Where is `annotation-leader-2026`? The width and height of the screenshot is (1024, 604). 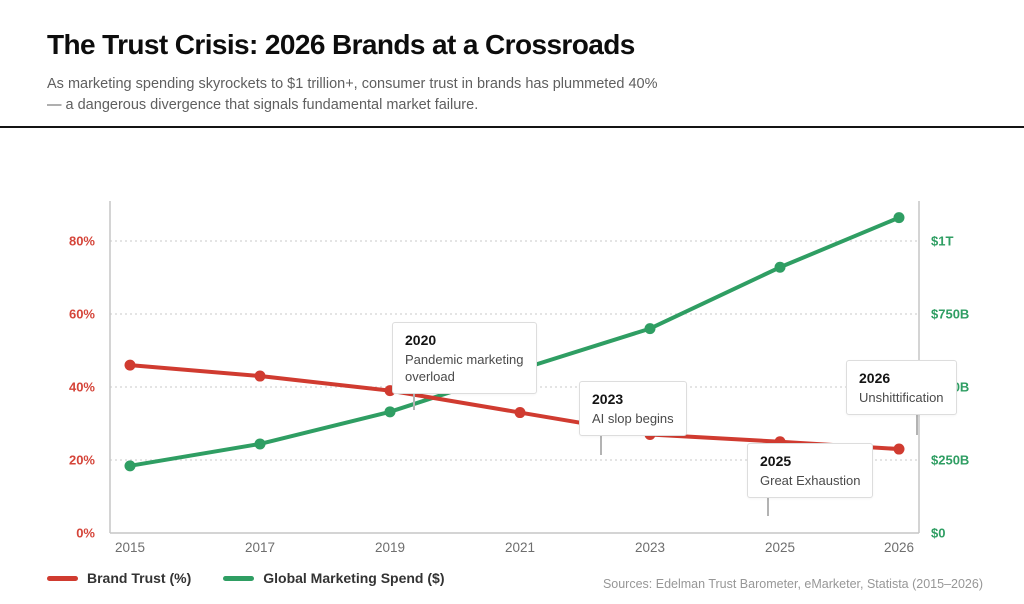 annotation-leader-2026 is located at coordinates (917, 423).